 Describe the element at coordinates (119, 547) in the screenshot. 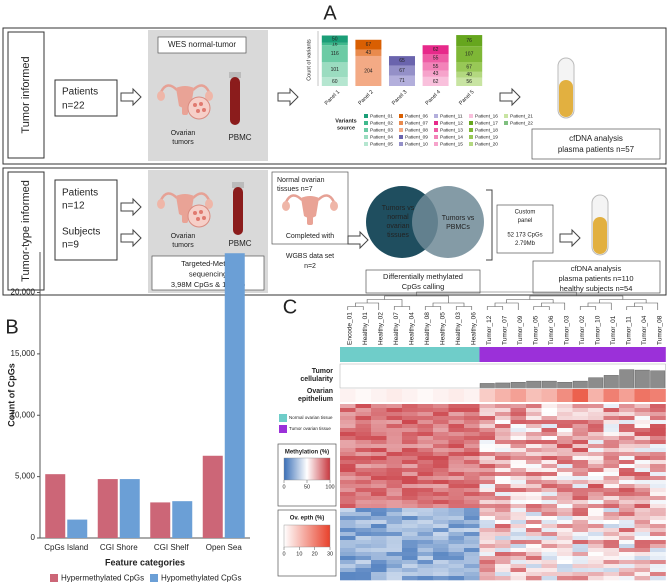

I see `x-tick-label: CGI Shore` at that location.